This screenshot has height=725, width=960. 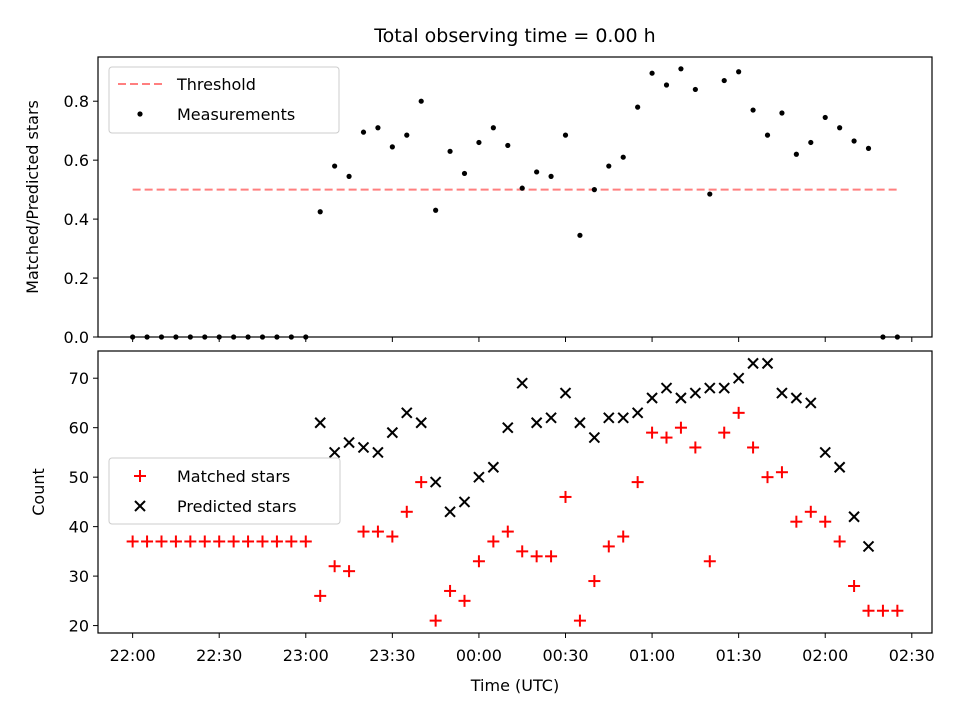 I want to click on bottom-x-tick-label: 23:00, so click(x=306, y=655).